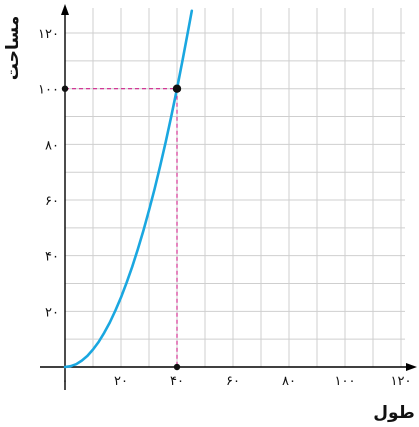  I want to click on x-tick-label: ۰, so click(65, 381).